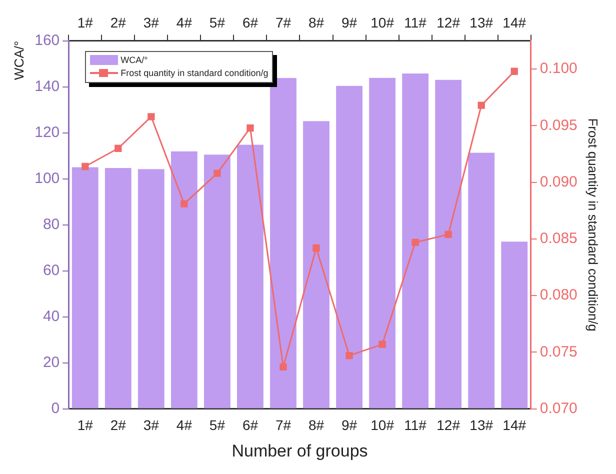 The width and height of the screenshot is (616, 474). Describe the element at coordinates (559, 69) in the screenshot. I see `y2-tick-label: 0.100` at that location.